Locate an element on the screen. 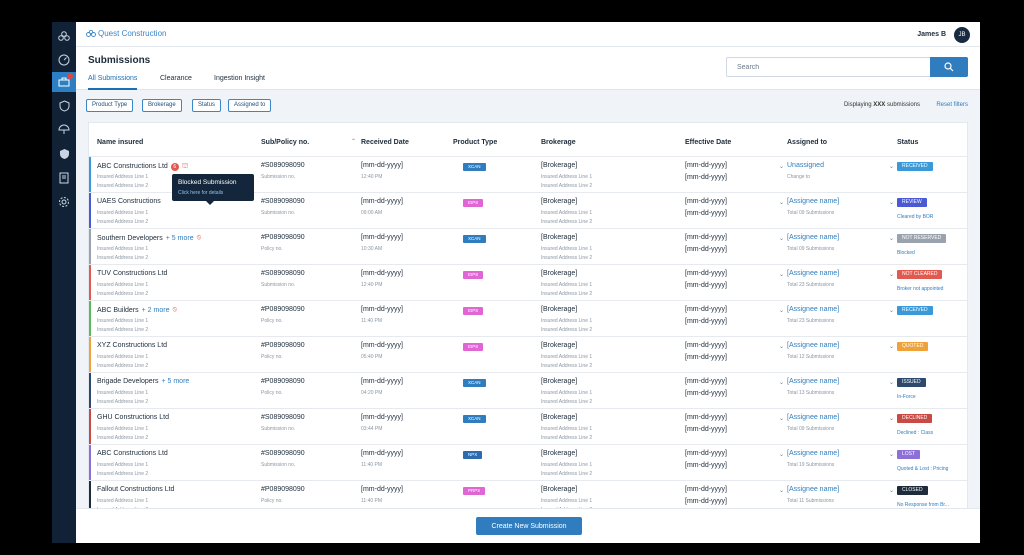  column-header-name: Name insured is located at coordinates (120, 142).